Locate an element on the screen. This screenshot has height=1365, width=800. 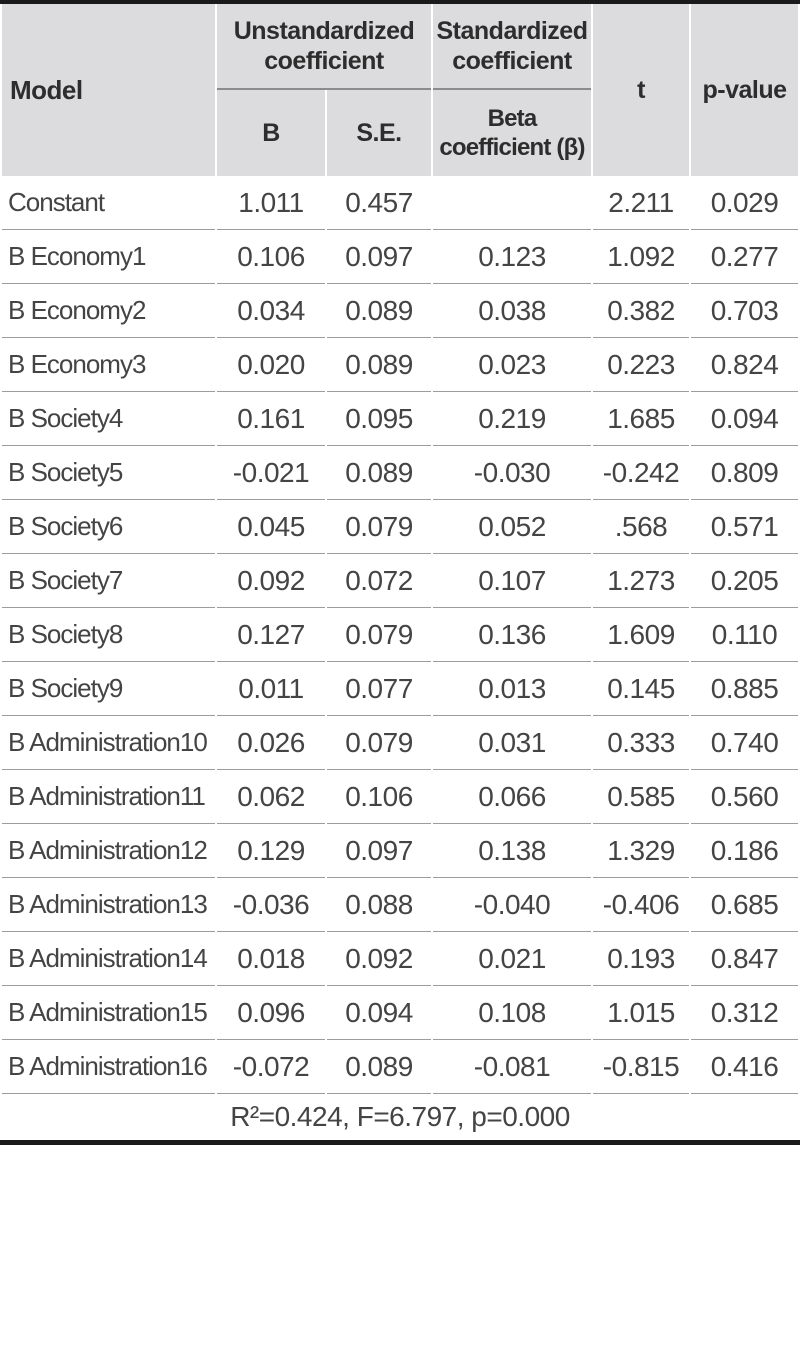
cell-se: 0.094 is located at coordinates (379, 1013).